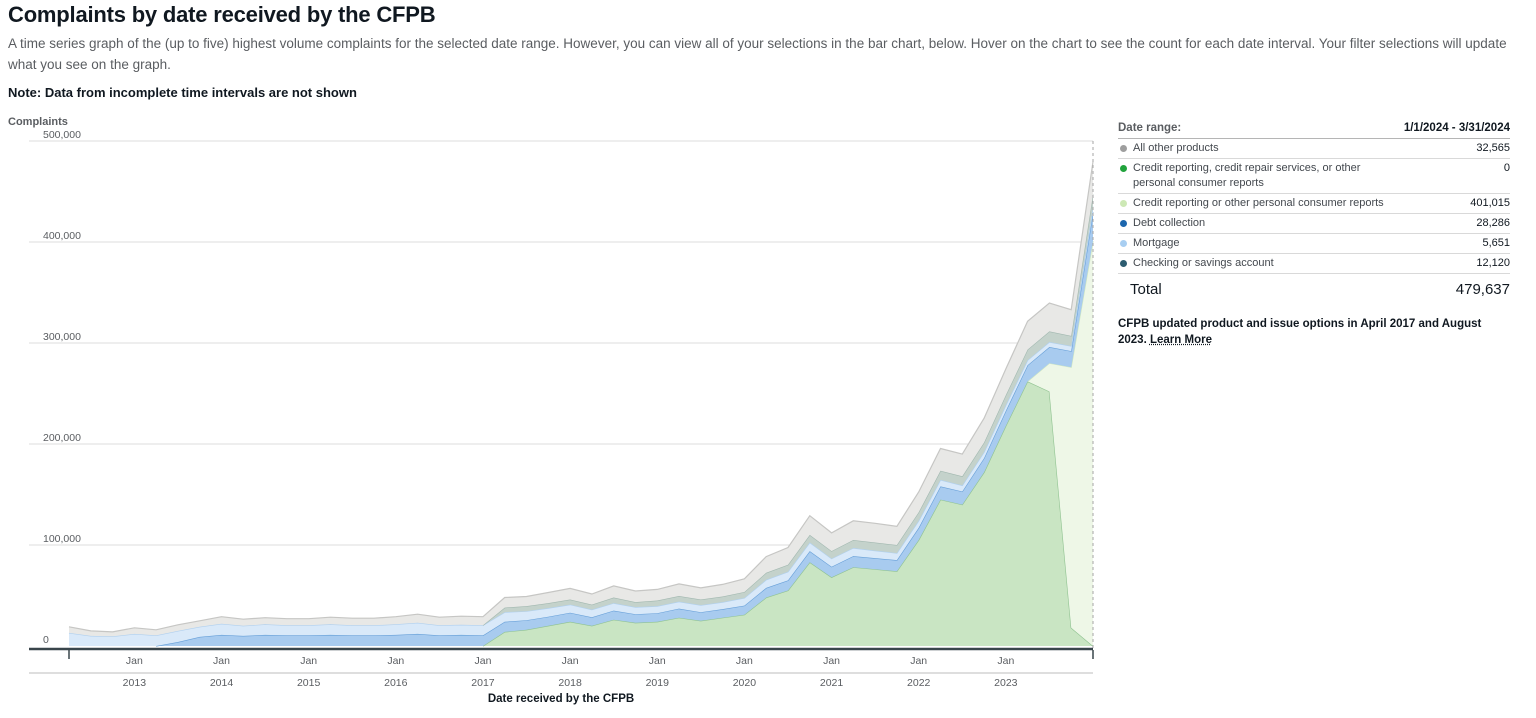 The width and height of the screenshot is (1536, 718). I want to click on x-tick-month-2021: Jan, so click(831, 661).